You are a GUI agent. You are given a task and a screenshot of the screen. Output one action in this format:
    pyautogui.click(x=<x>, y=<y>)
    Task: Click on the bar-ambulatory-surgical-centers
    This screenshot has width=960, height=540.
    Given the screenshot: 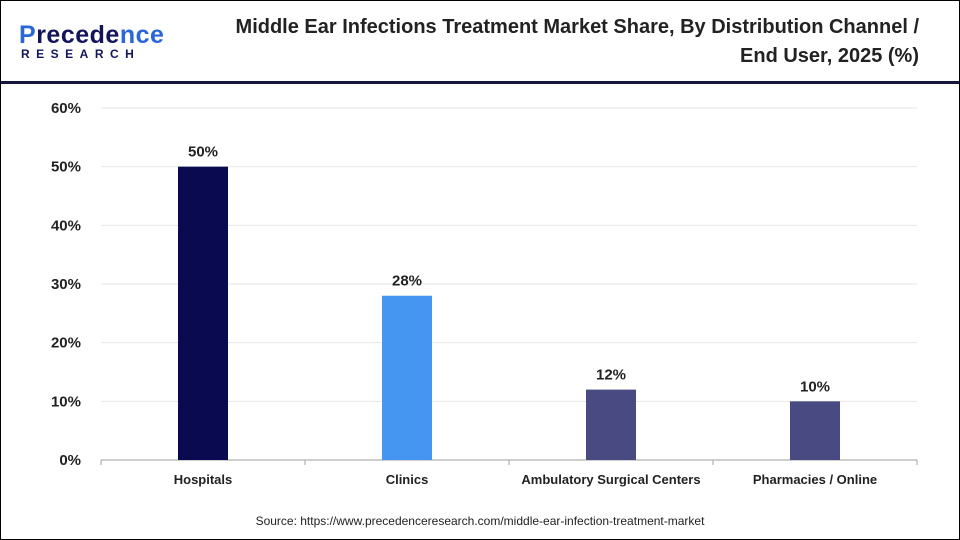 What is the action you would take?
    pyautogui.click(x=611, y=424)
    